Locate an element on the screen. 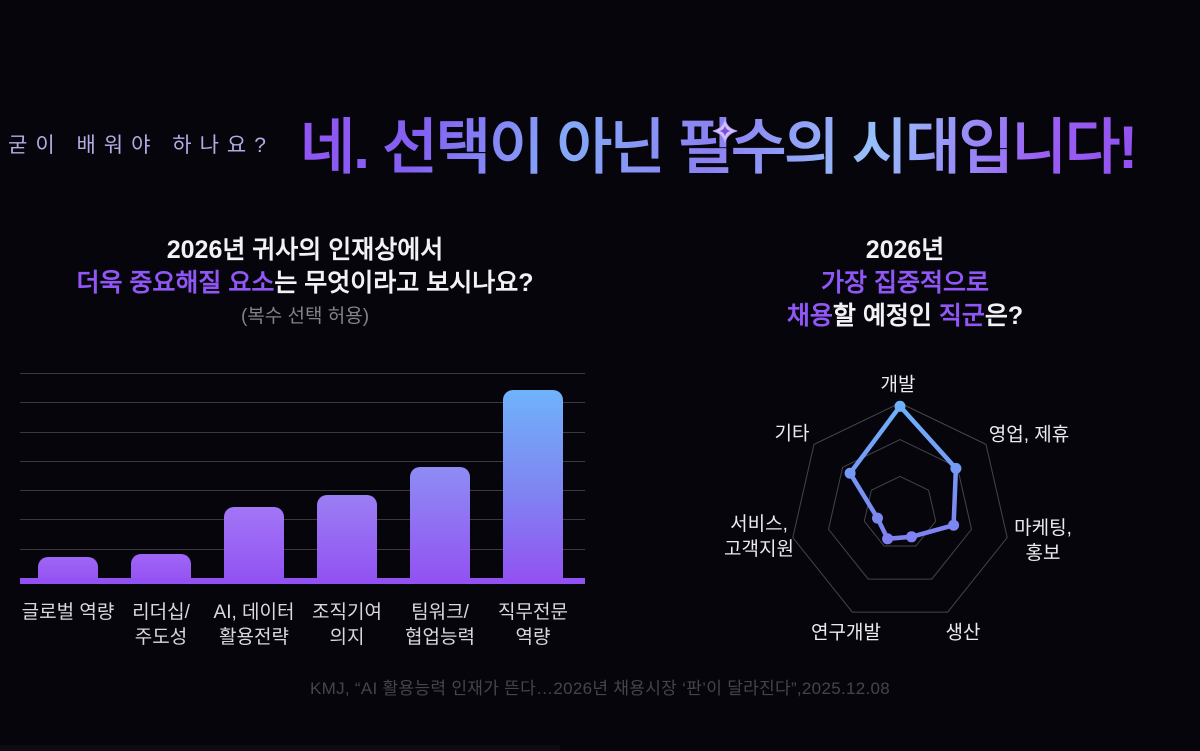 The height and width of the screenshot is (751, 1200). page-title: 네. 선택이 아닌 필수의 시대입니다! is located at coordinates (750, 148).